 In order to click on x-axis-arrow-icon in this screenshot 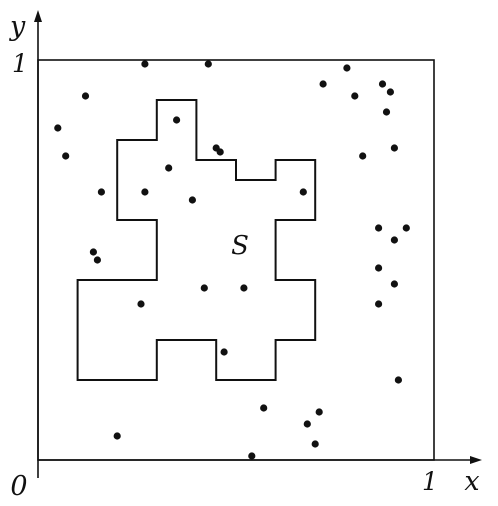, I will do `click(476, 460)`.